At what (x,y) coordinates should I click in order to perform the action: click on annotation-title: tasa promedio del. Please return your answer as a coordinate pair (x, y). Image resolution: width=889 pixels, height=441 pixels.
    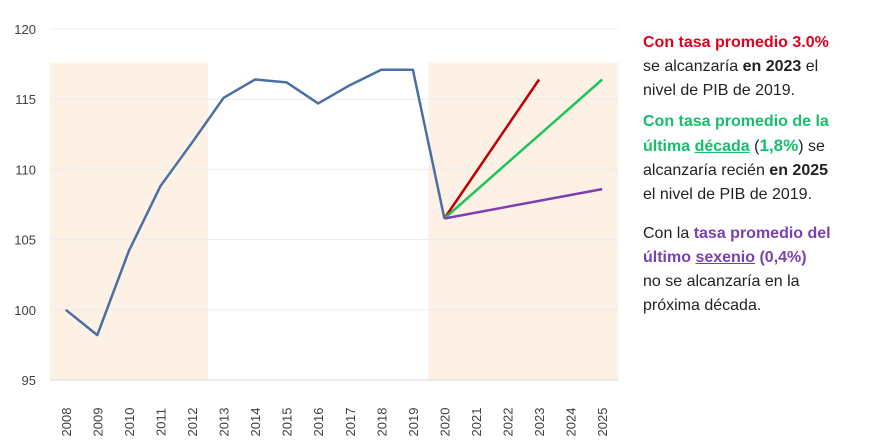
    Looking at the image, I should click on (762, 233).